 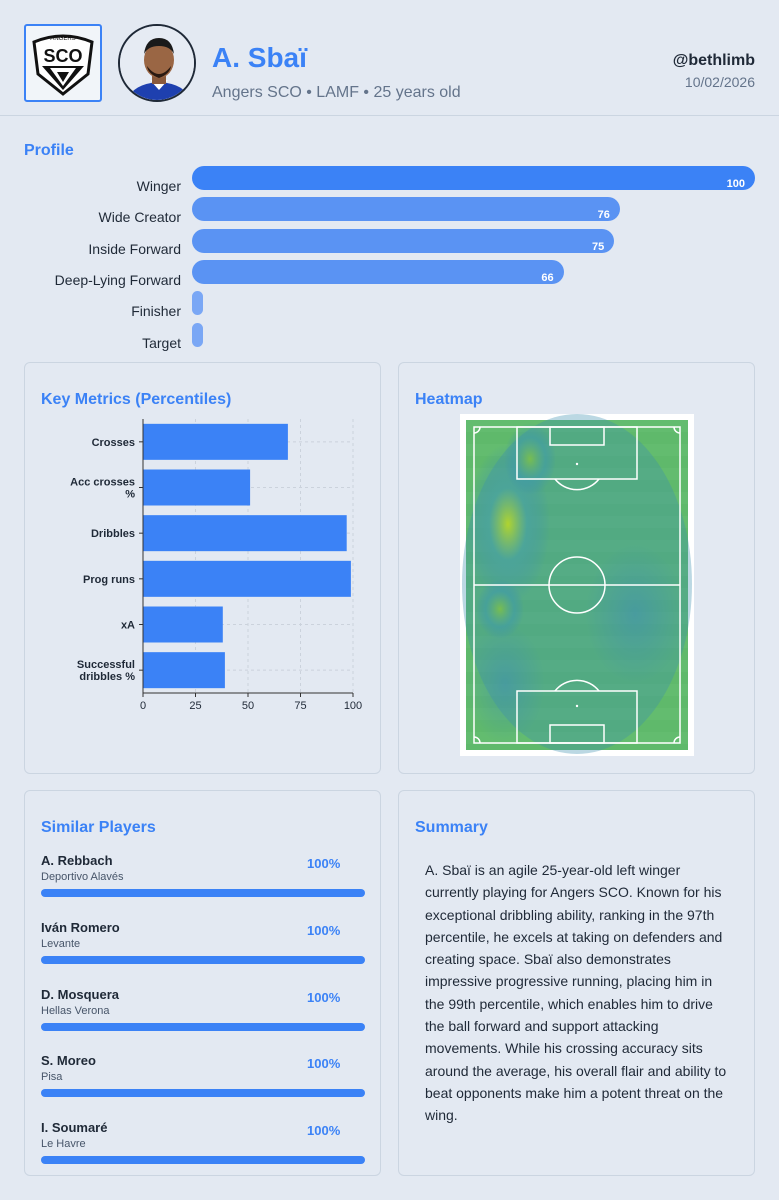 I want to click on y-tick-label: Acc crosses%, so click(x=102, y=489).